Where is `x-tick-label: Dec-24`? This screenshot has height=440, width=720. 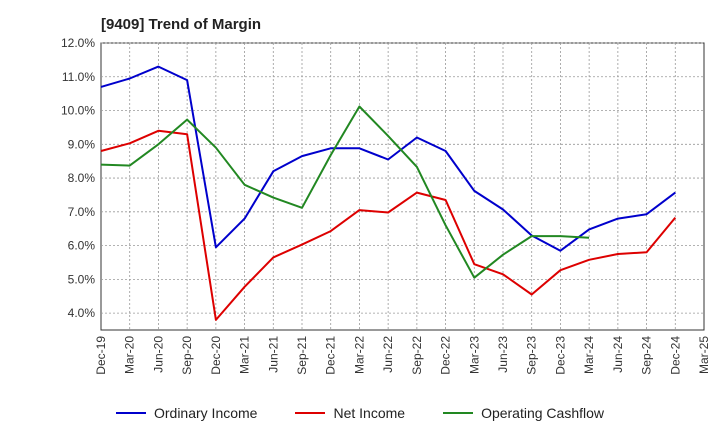
x-tick-label: Dec-24 is located at coordinates (675, 355).